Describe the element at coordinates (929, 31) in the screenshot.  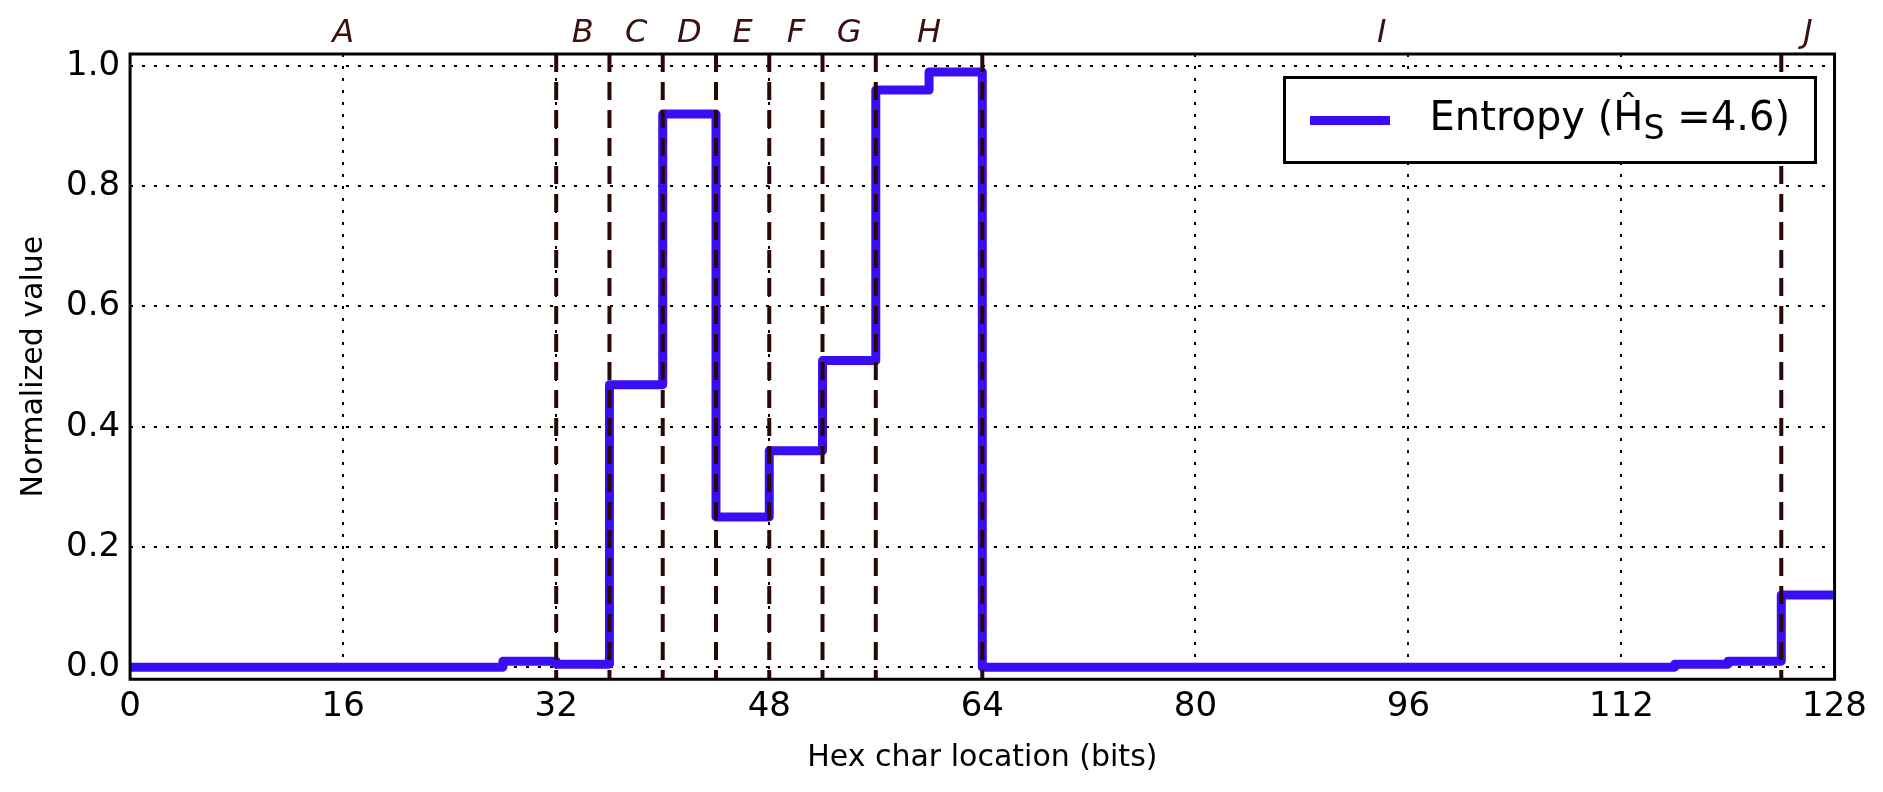
I see `text: H` at that location.